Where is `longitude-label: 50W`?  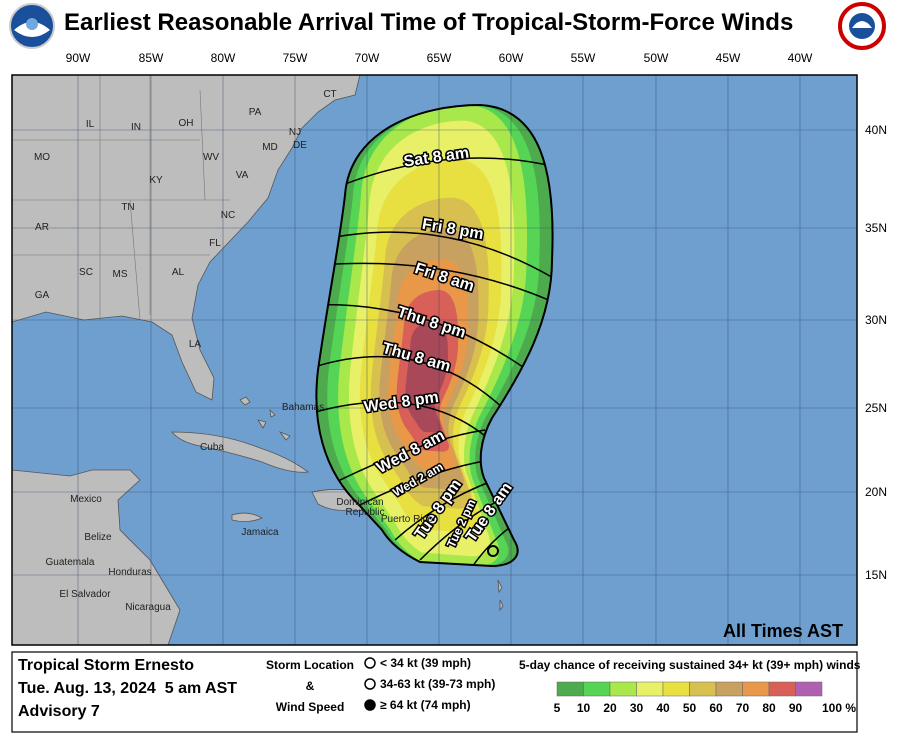 longitude-label: 50W is located at coordinates (656, 58).